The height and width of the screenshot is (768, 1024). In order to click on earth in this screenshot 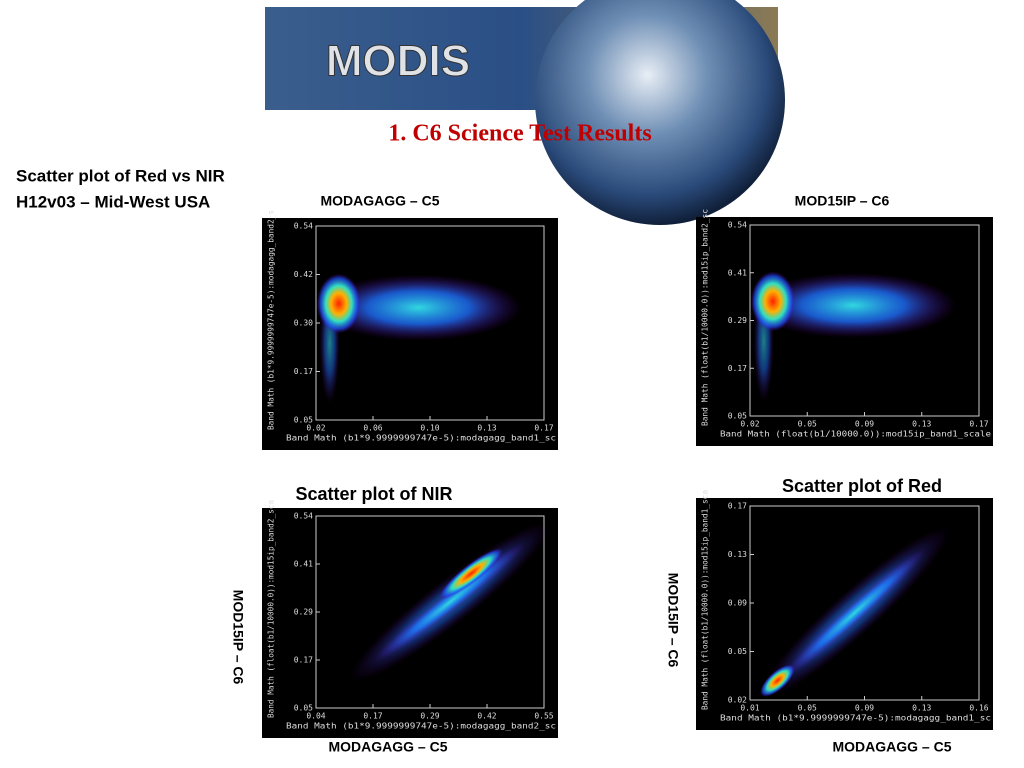, I will do `click(660, 112)`.